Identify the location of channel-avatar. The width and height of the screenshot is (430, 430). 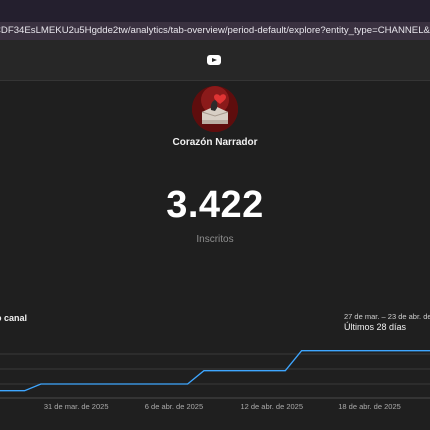
(215, 109).